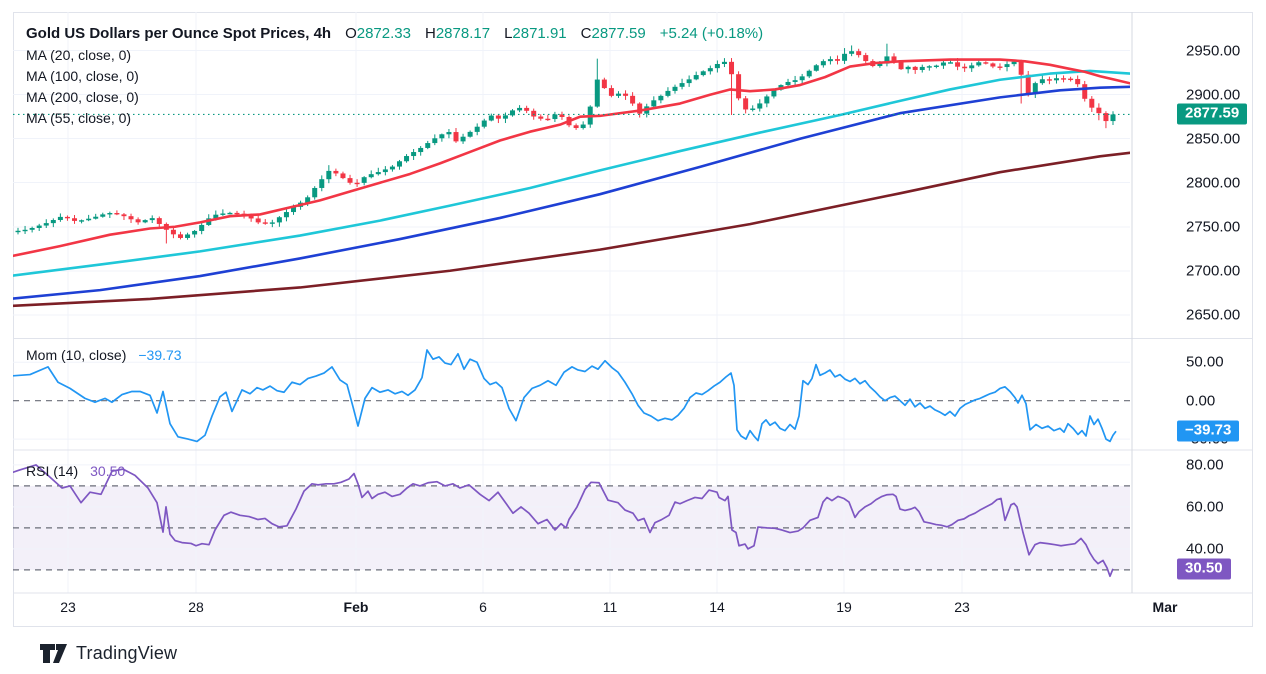 The height and width of the screenshot is (674, 1266). I want to click on ohlc-high: H2878.17, so click(457, 33).